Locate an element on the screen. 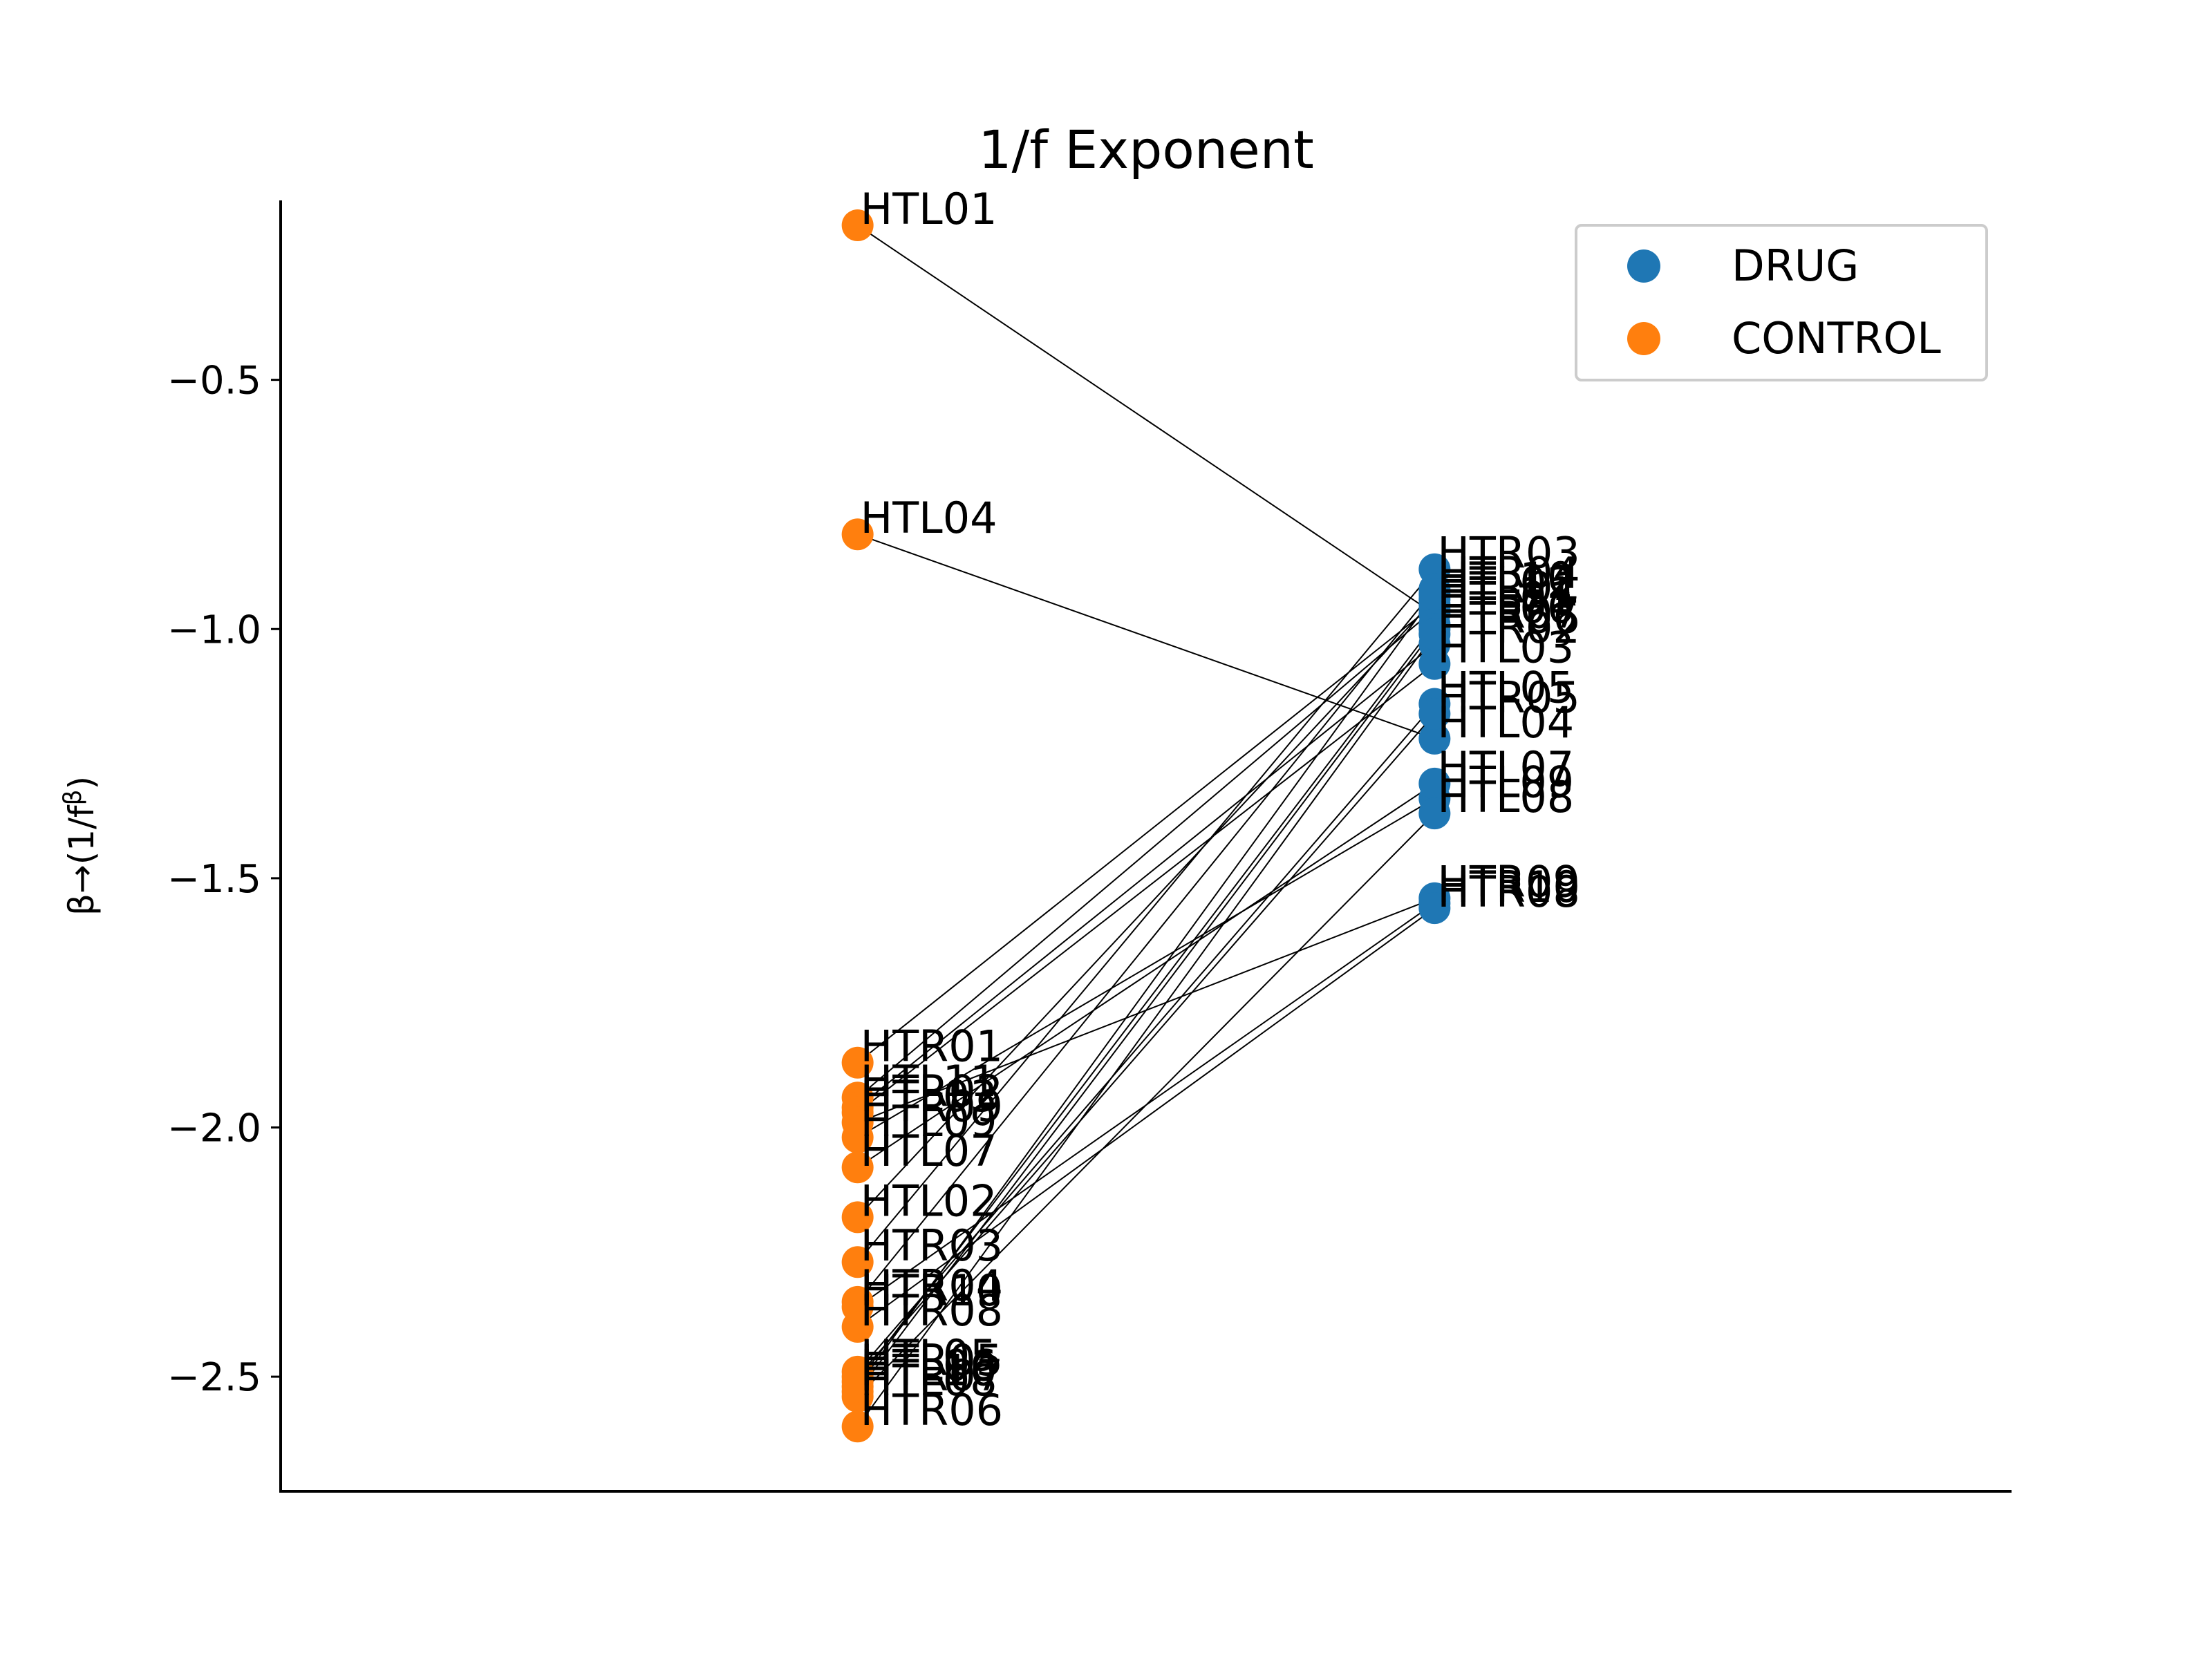 This screenshot has width=2212, height=1662. y-tick-label: −2.0 is located at coordinates (214, 1128).